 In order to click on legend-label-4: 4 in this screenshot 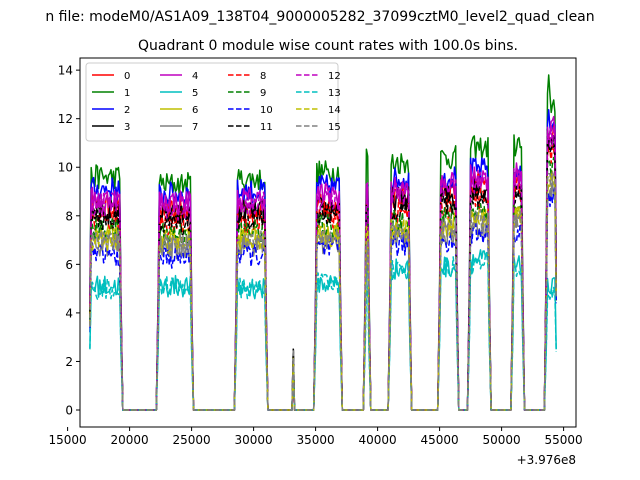, I will do `click(195, 76)`.